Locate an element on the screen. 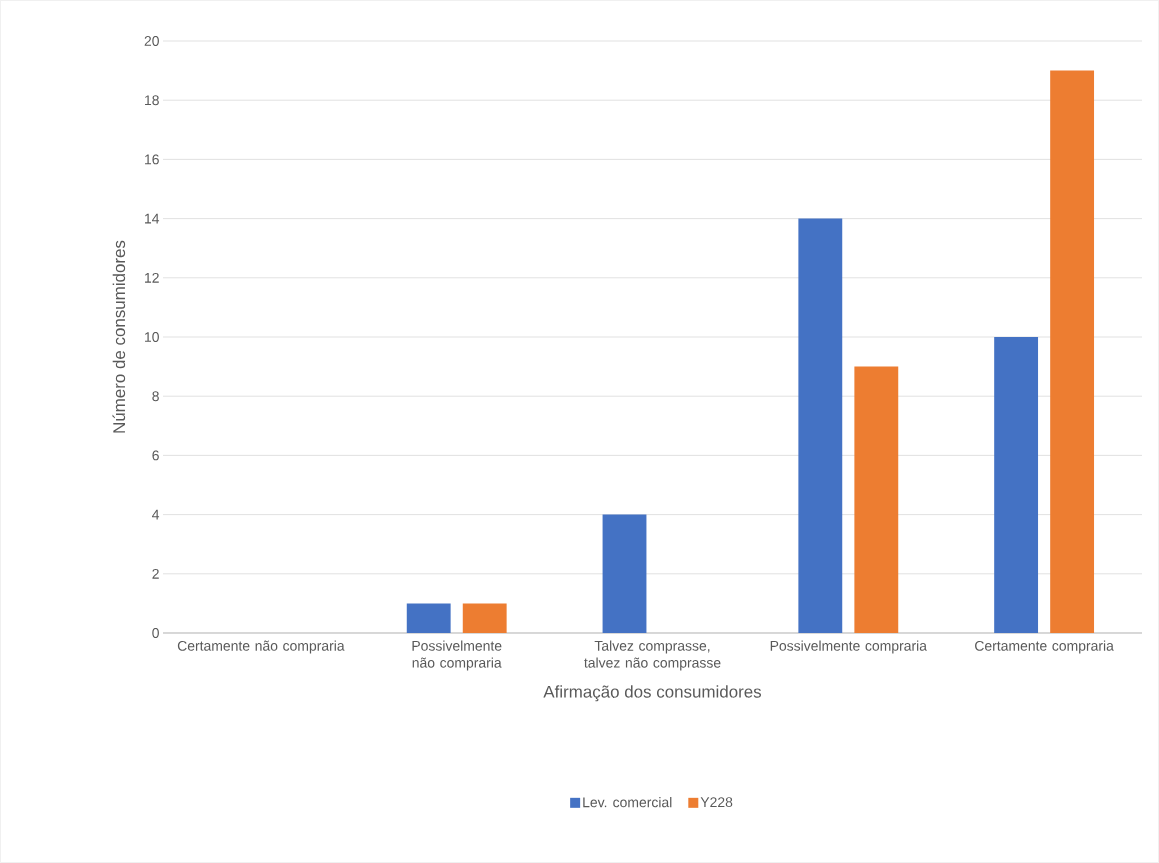 This screenshot has height=863, width=1159. x-axis-title: Afirmação dos consumidores is located at coordinates (652, 693).